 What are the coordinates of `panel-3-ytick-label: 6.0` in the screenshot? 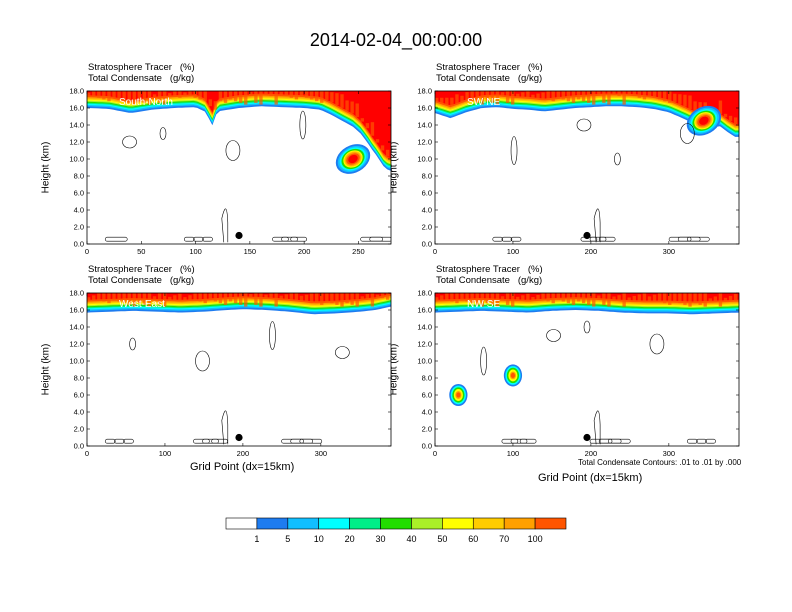 It's located at (79, 395).